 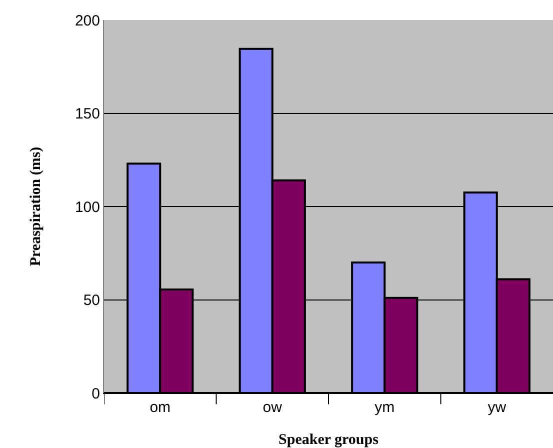 What do you see at coordinates (497, 407) in the screenshot?
I see `x-tick-label: yw` at bounding box center [497, 407].